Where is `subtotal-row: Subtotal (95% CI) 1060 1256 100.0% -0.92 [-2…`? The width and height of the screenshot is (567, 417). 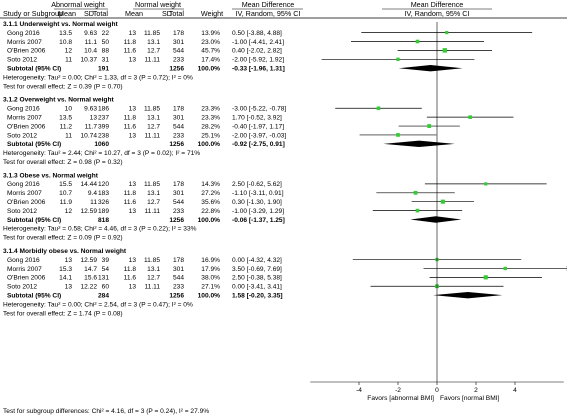 subtotal-row: Subtotal (95% CI) 1060 1256 100.0% -0.92 [-2… is located at coordinates (231, 144).